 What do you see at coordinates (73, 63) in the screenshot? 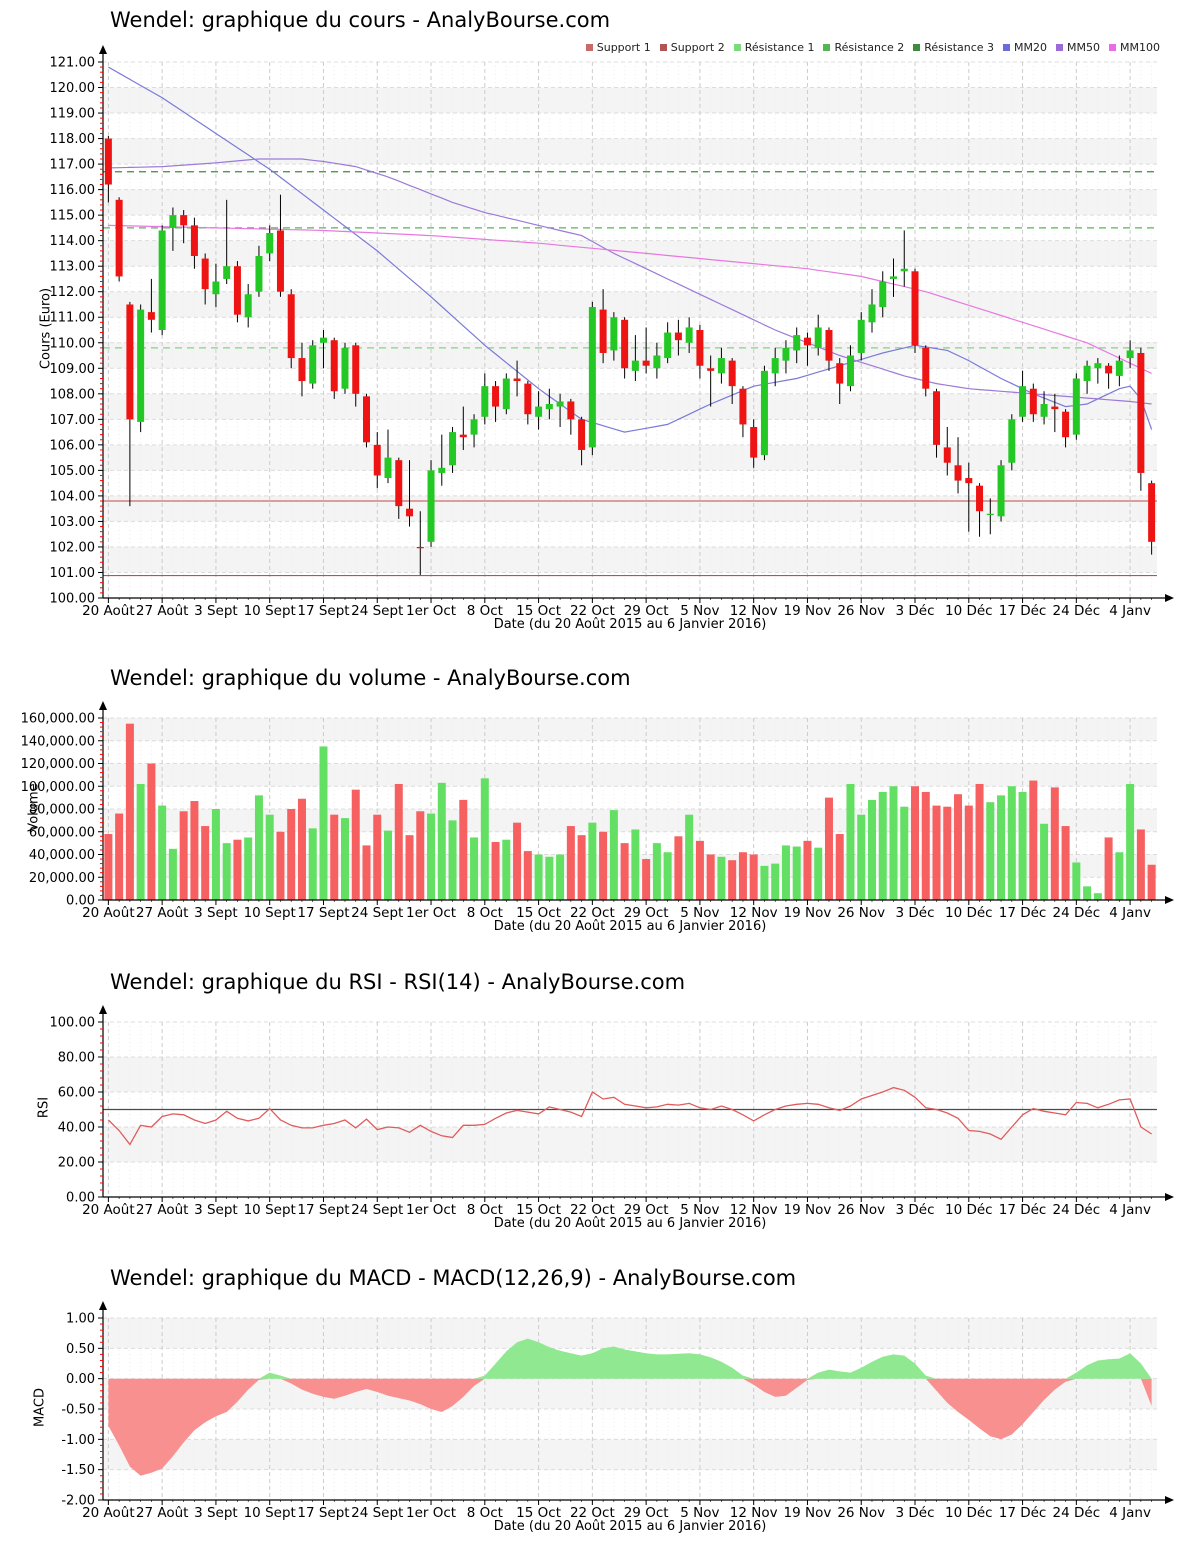
I see `svg-text: 121.00` at bounding box center [73, 63].